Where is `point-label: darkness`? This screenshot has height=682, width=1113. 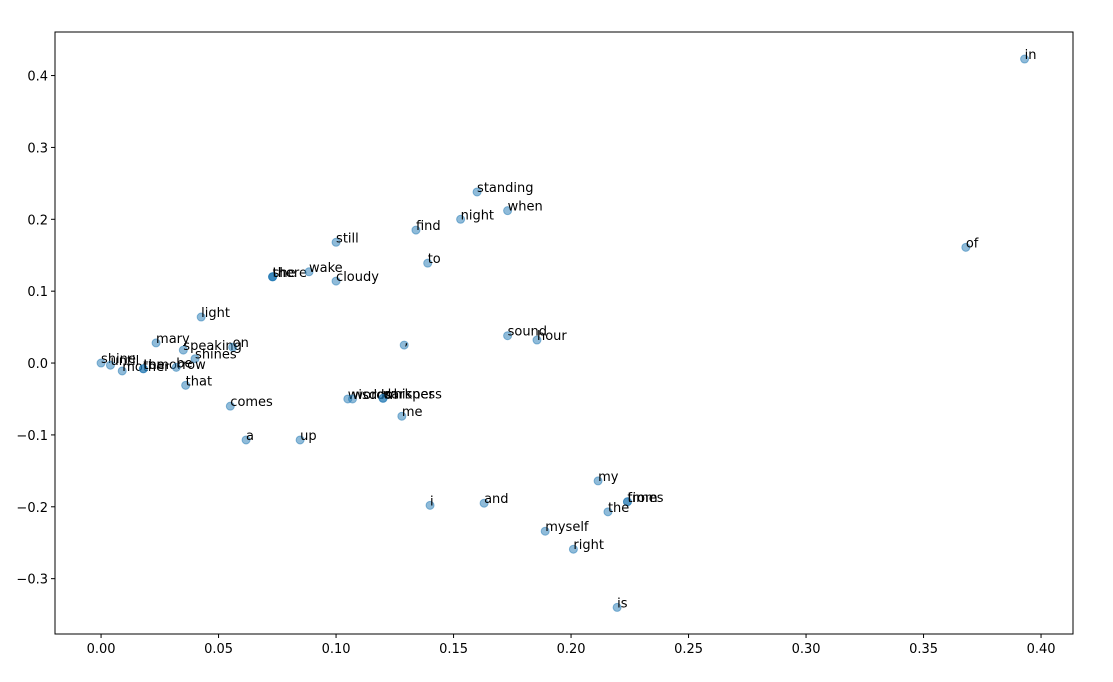
point-label: darkness is located at coordinates (412, 394).